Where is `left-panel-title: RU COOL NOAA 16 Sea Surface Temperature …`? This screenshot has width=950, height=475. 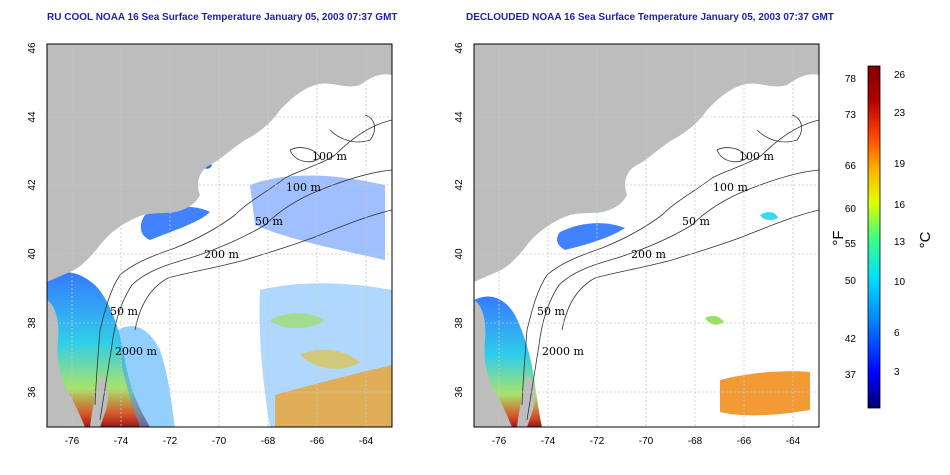 left-panel-title: RU COOL NOAA 16 Sea Surface Temperature … is located at coordinates (222, 17).